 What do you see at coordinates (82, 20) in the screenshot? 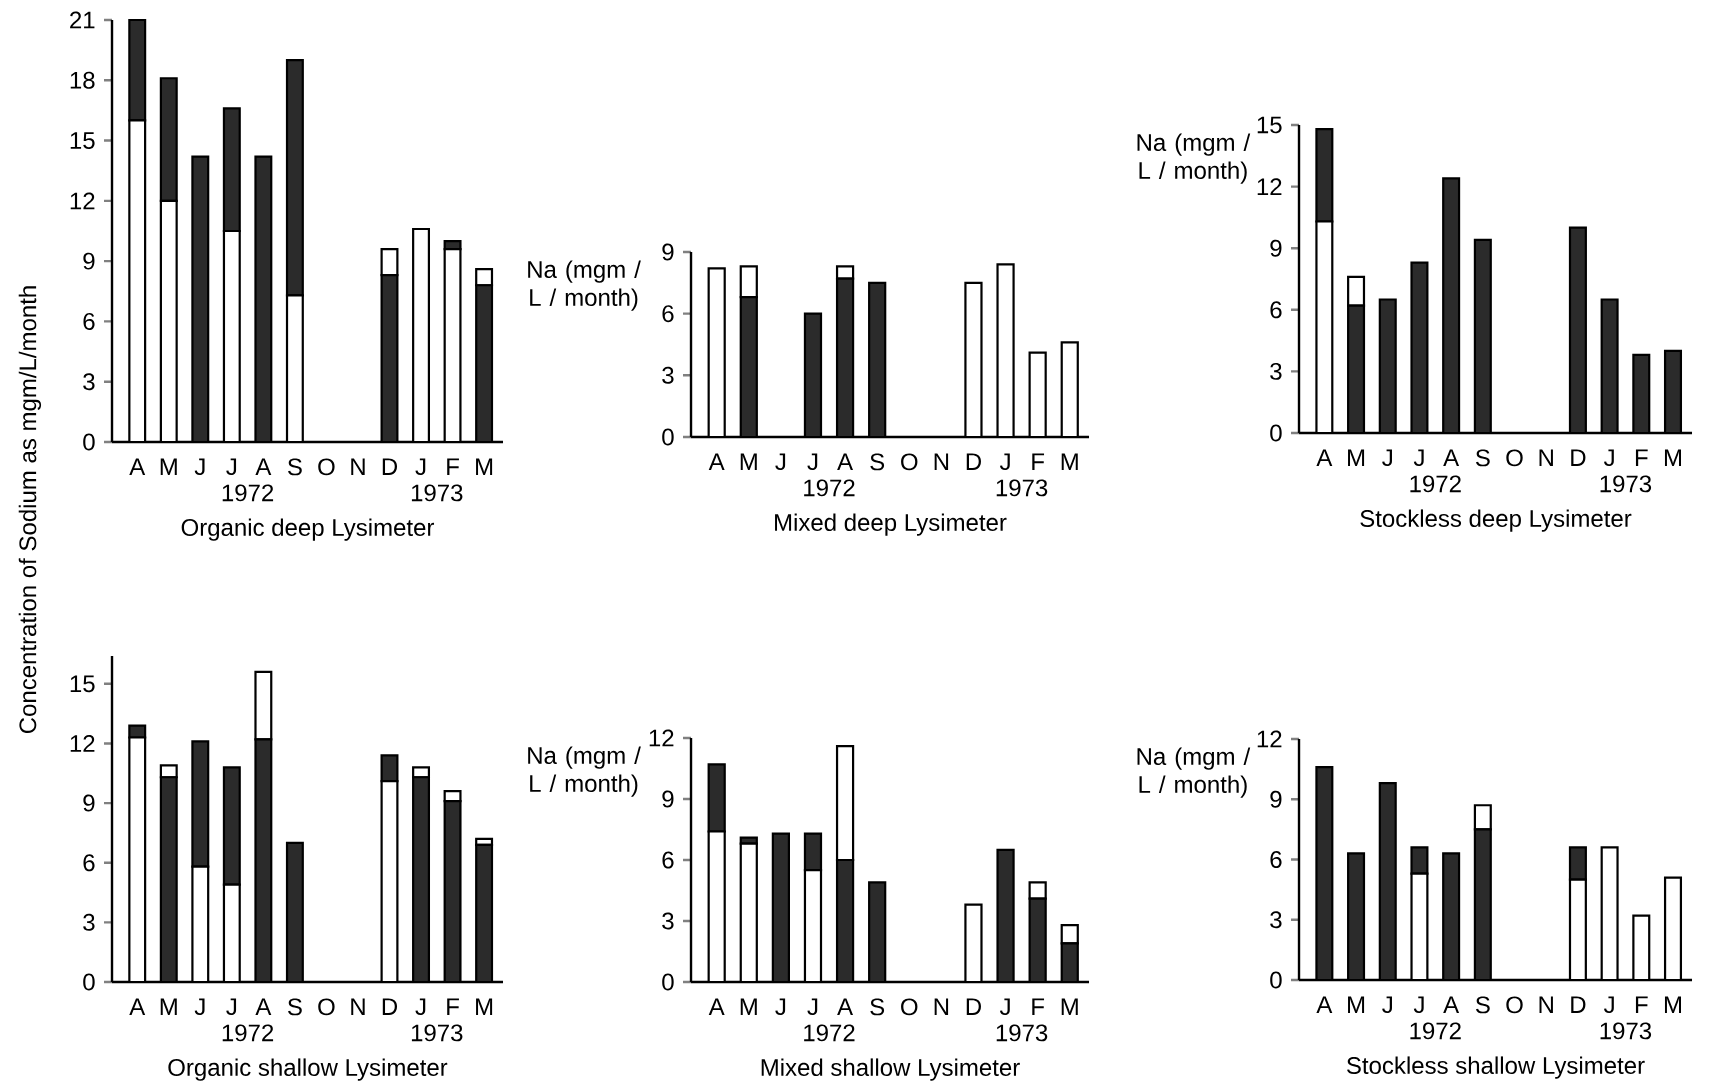
I see `y-tick-label: 21` at bounding box center [82, 20].